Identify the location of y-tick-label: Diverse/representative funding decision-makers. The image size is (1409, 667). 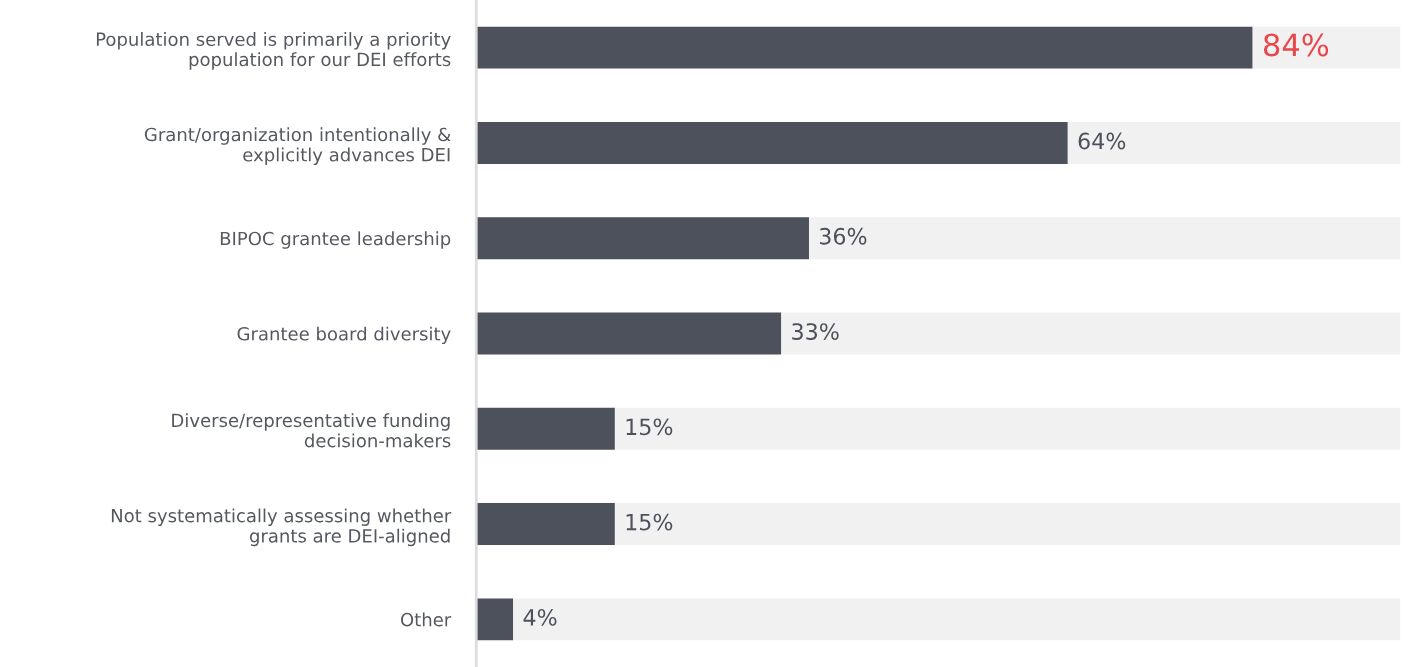
(311, 430).